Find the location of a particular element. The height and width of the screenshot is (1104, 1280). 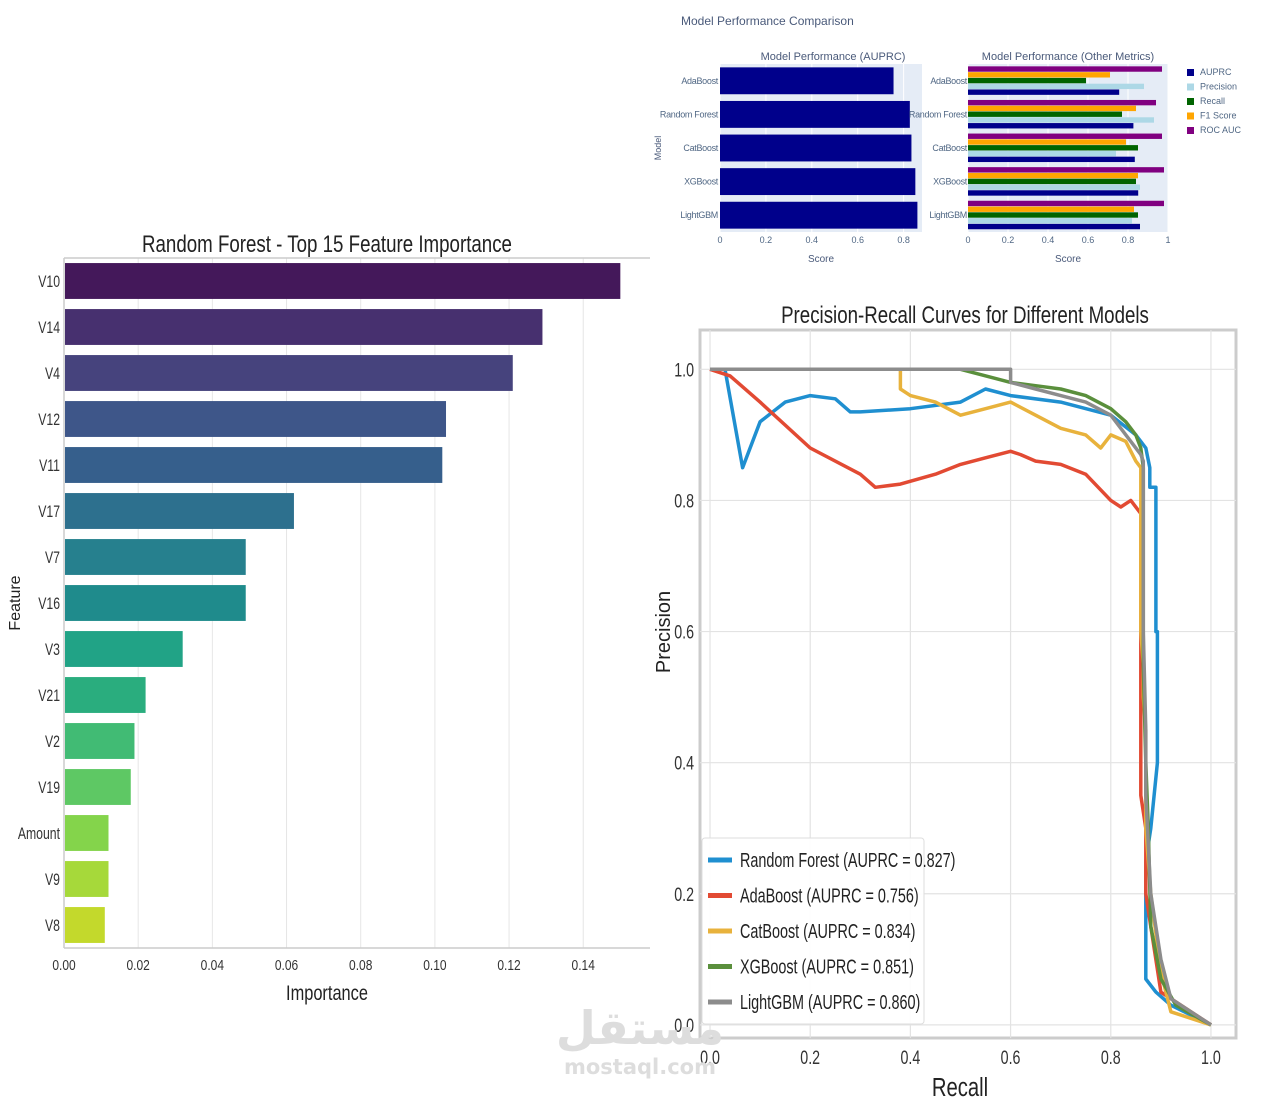

mp-left-title: Model Performance (AUPRC) is located at coordinates (833, 57).